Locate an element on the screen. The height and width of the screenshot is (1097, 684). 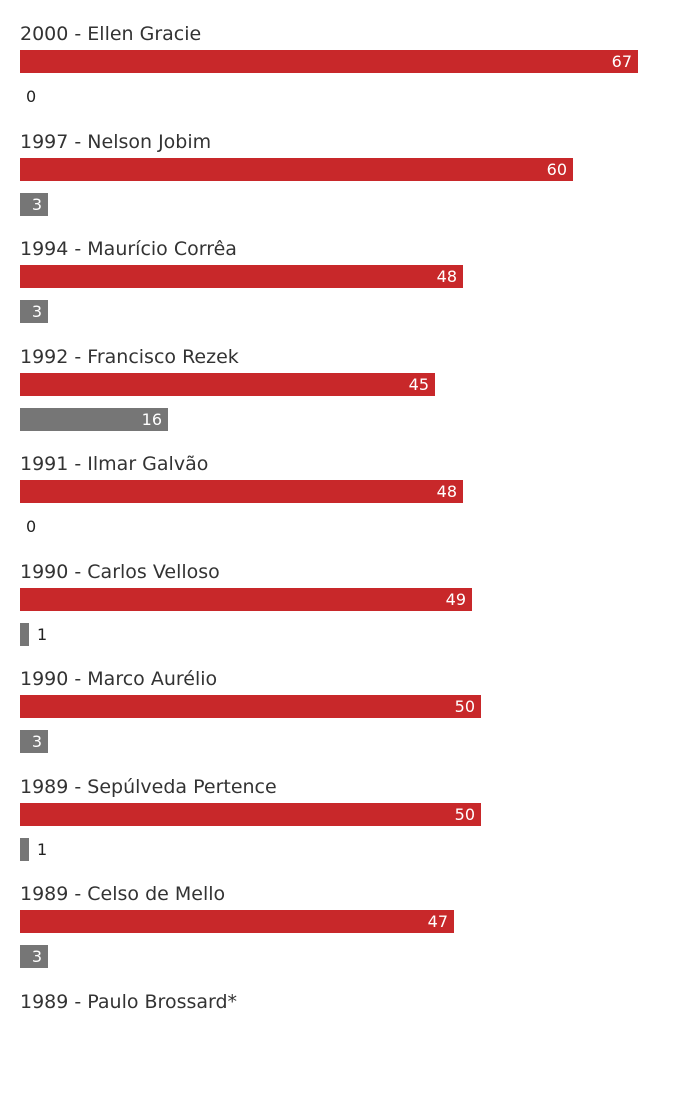
row-label: 1990 - Carlos Velloso is located at coordinates (120, 572).